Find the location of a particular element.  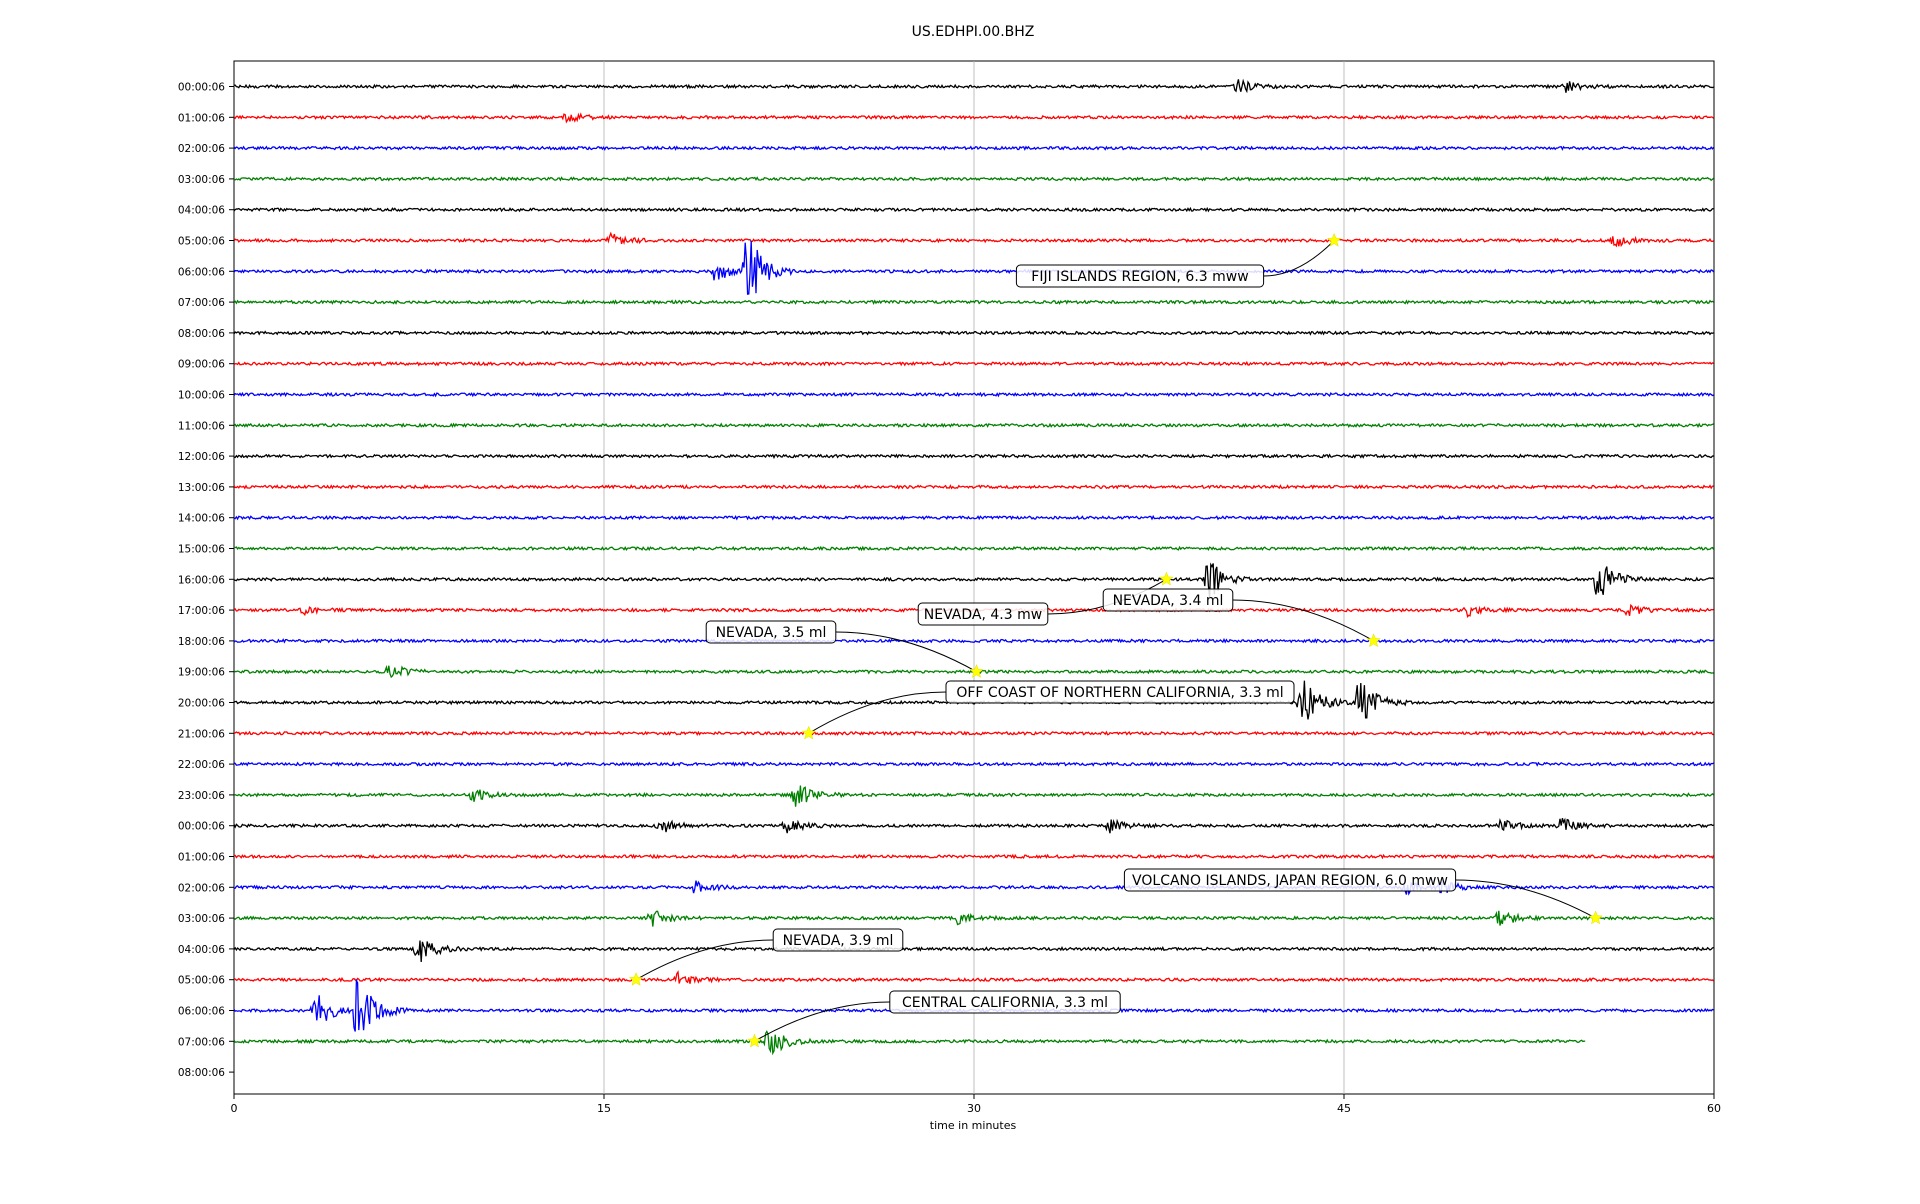

y-tick-label: 10:00:06 is located at coordinates (201, 396).